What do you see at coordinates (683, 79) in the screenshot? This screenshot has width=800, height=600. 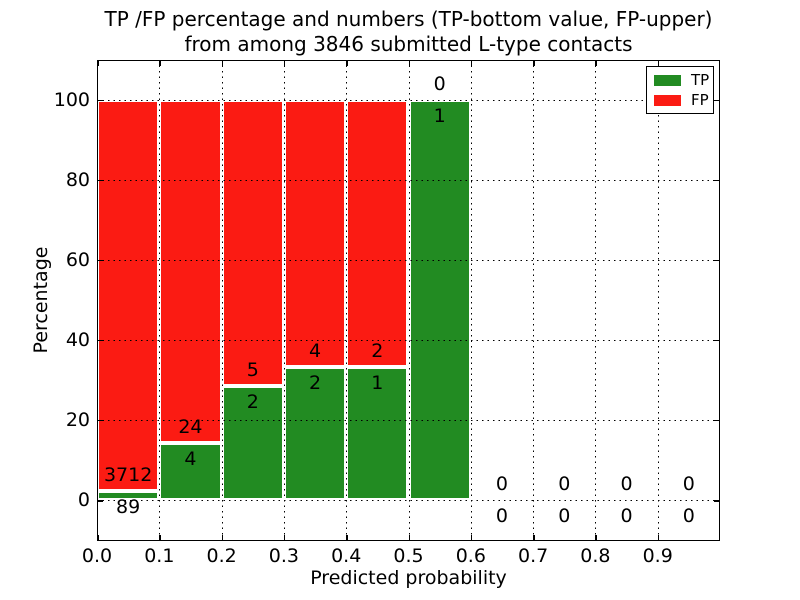 I see `legend-item-tp: TP` at bounding box center [683, 79].